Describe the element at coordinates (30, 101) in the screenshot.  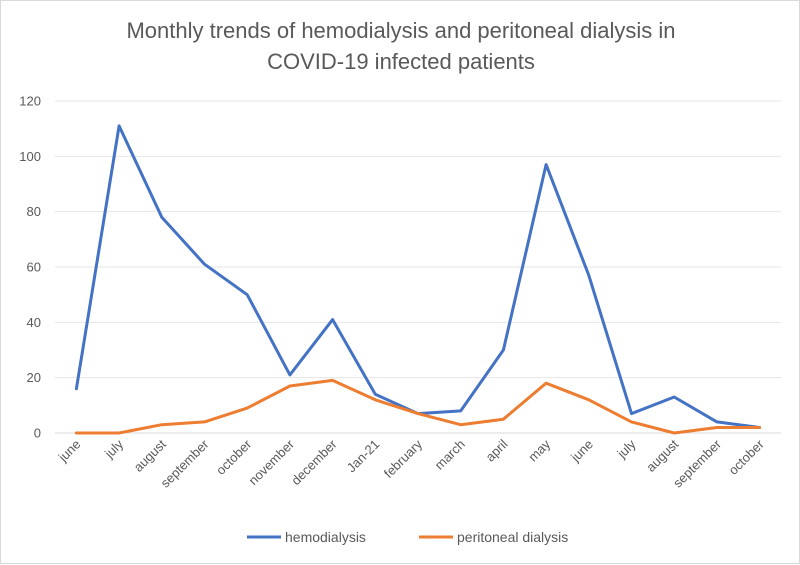
I see `y-tick-label: 120` at that location.